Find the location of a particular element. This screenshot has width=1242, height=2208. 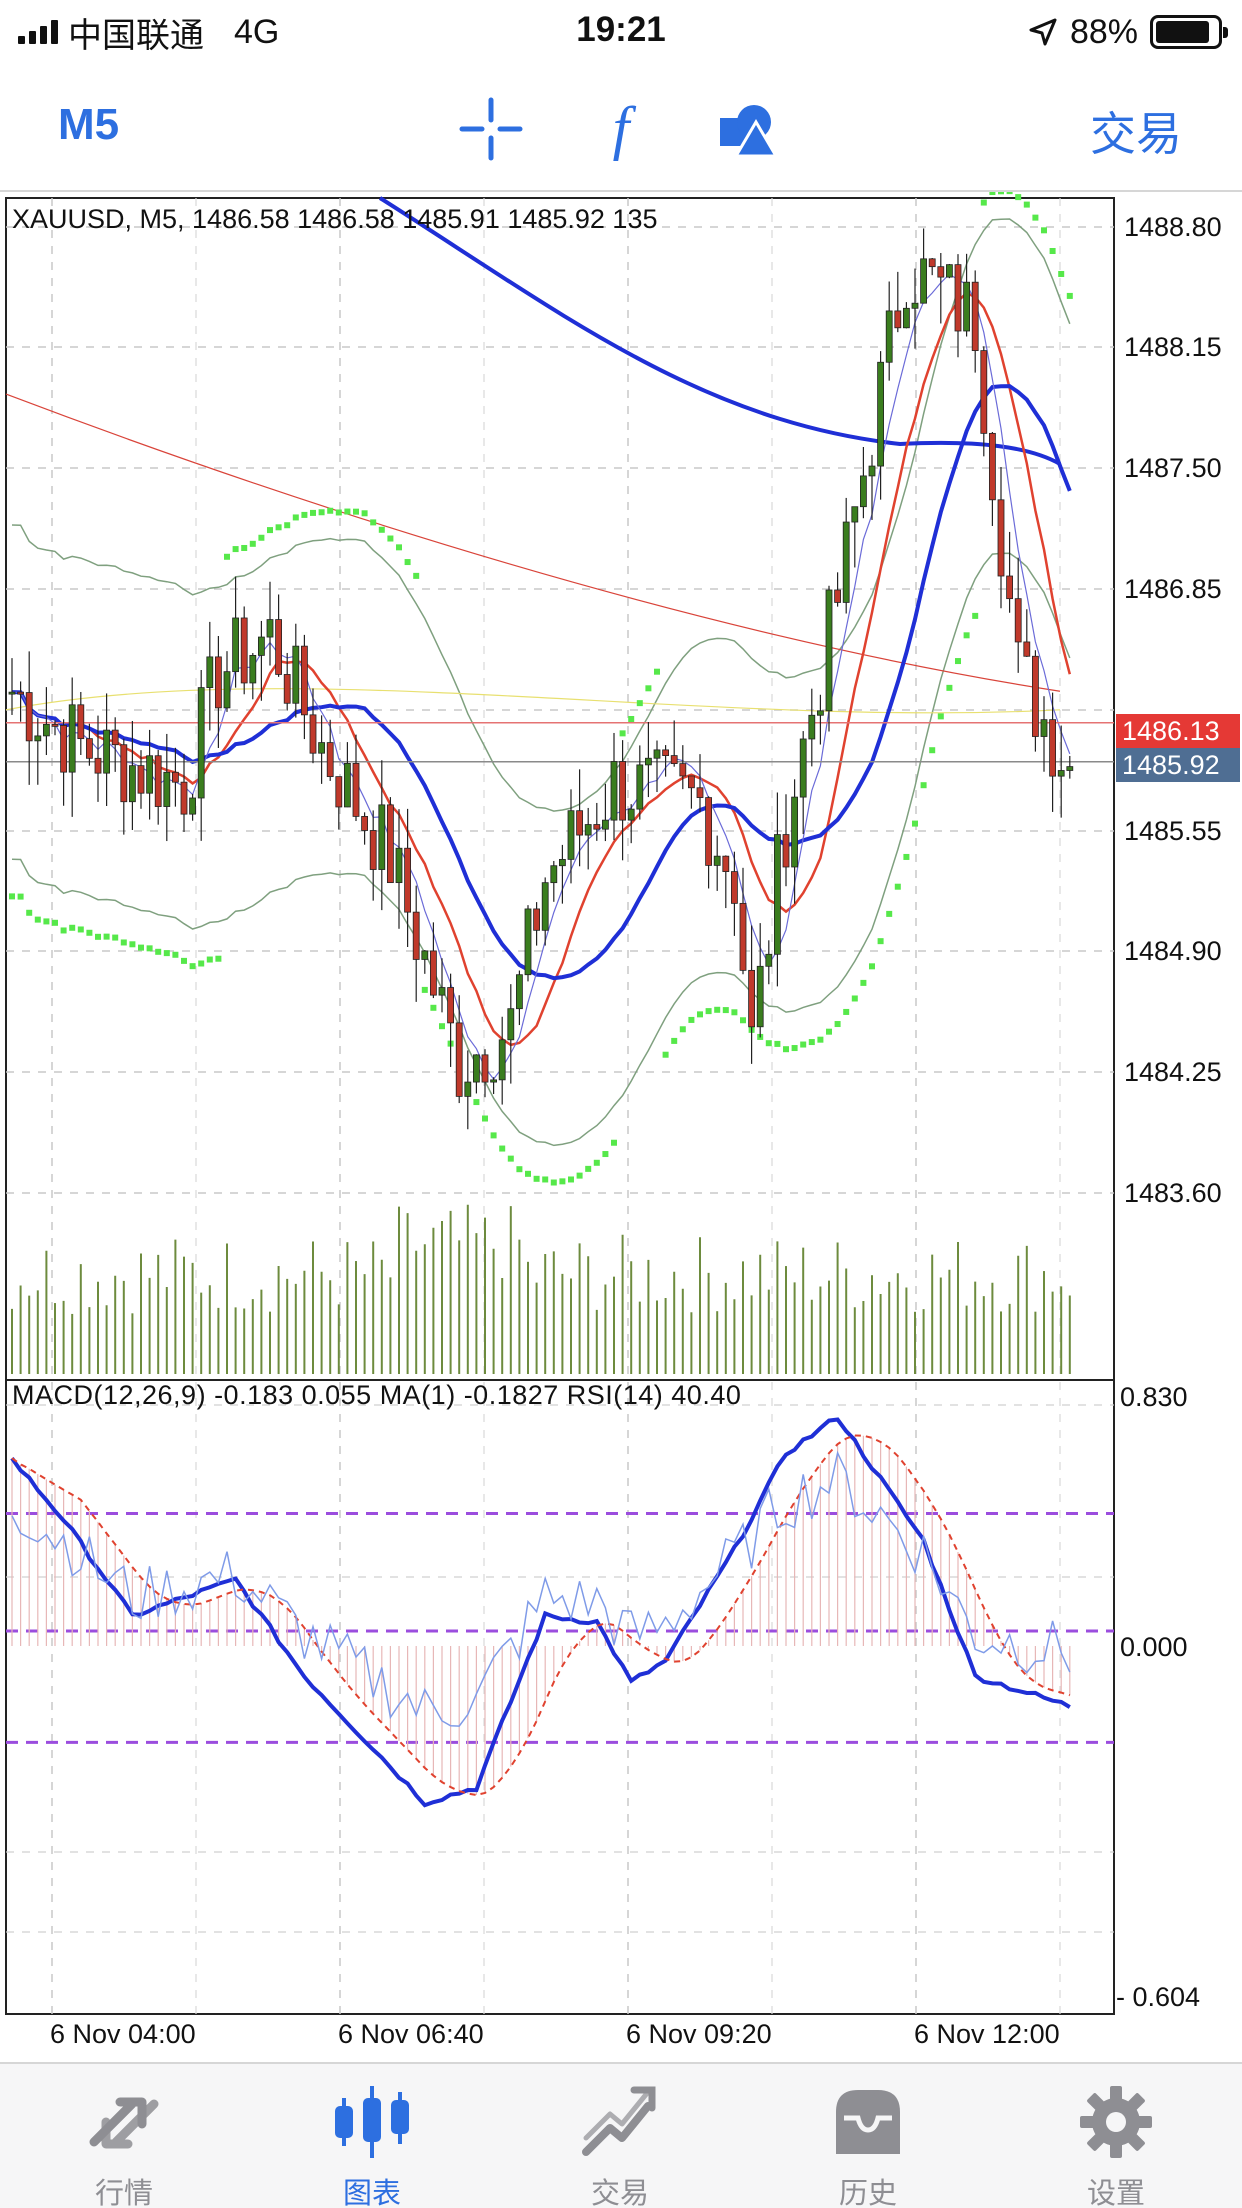

volume-bars is located at coordinates (541, 1289).